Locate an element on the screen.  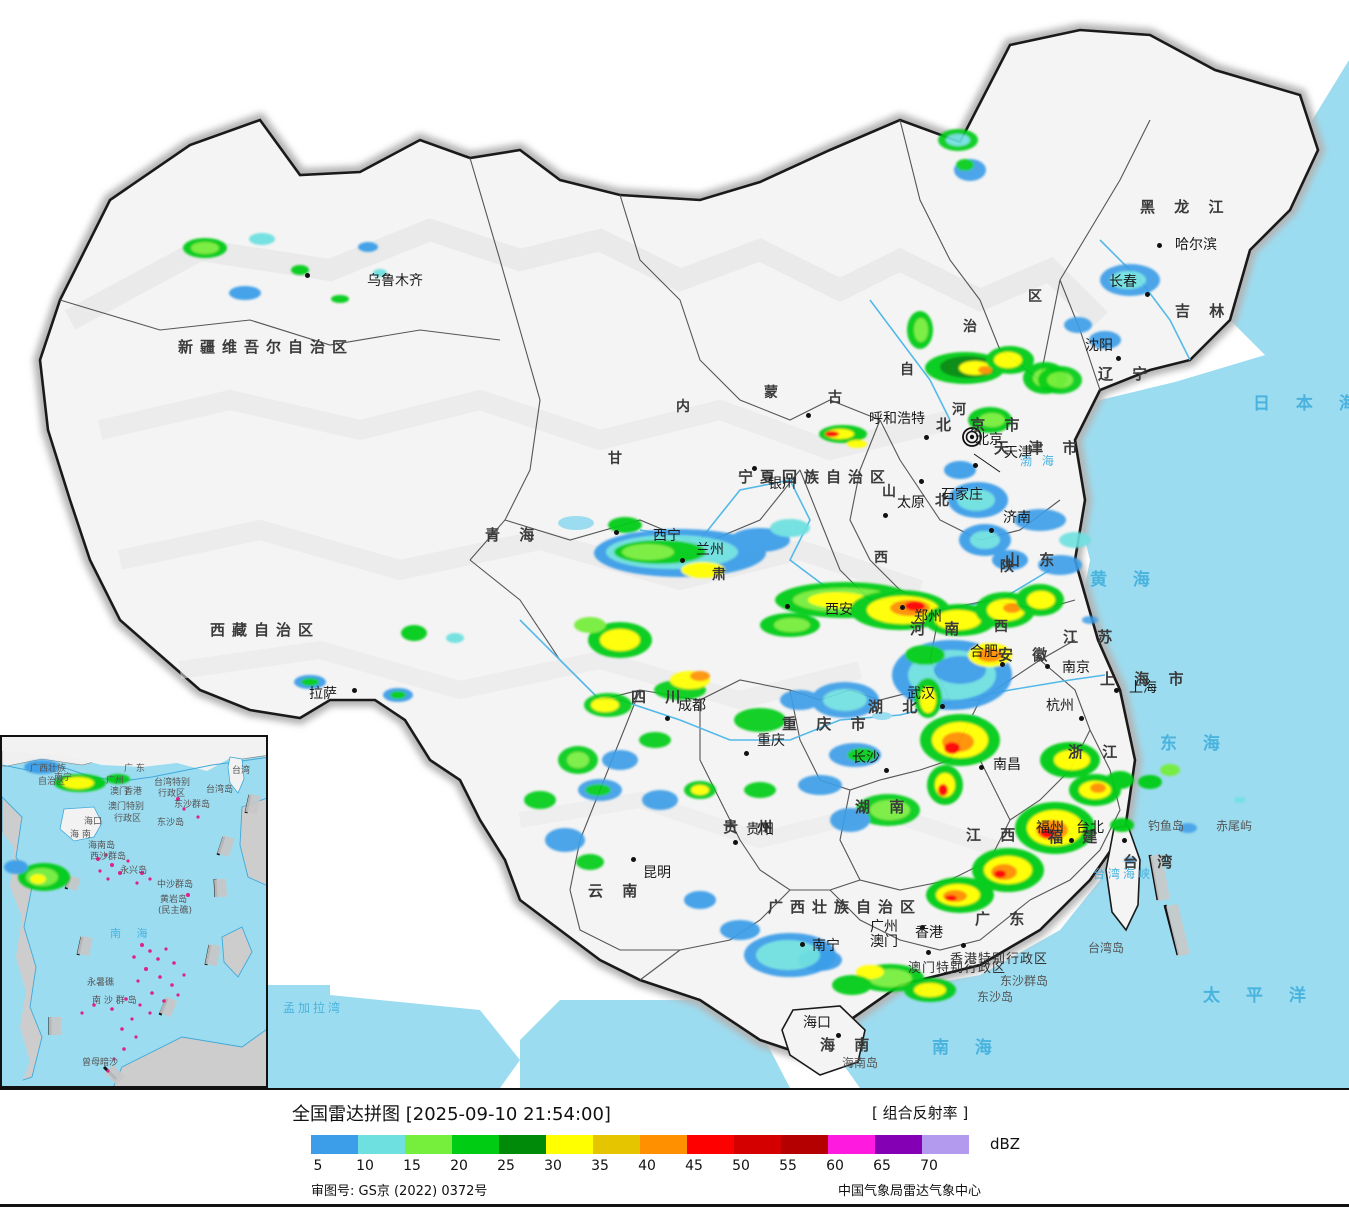
city-label: 海口 is located at coordinates (817, 1023).